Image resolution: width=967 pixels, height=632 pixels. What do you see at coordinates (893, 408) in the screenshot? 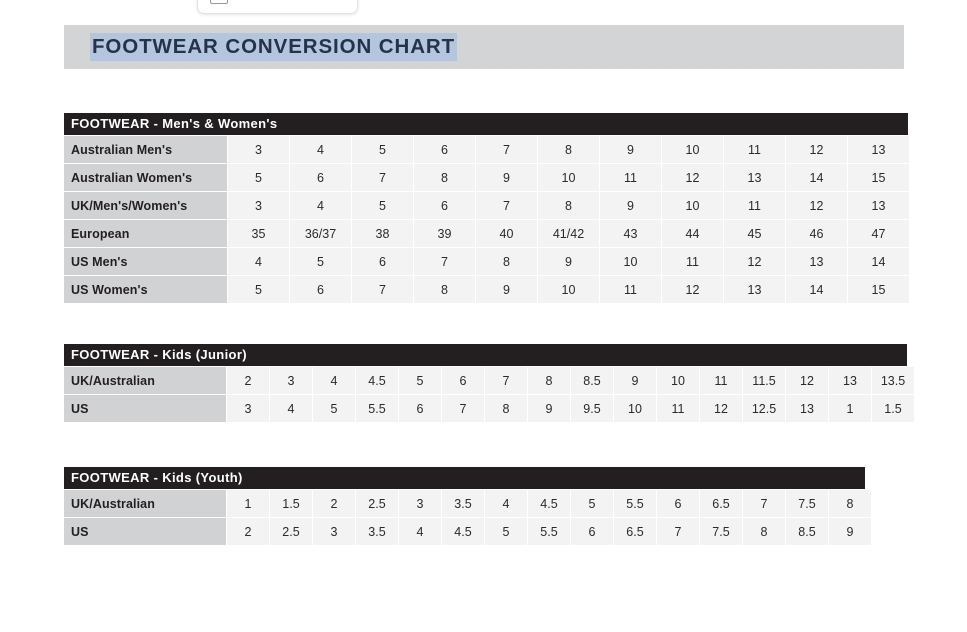
I see `size-cell: 1.5` at bounding box center [893, 408].